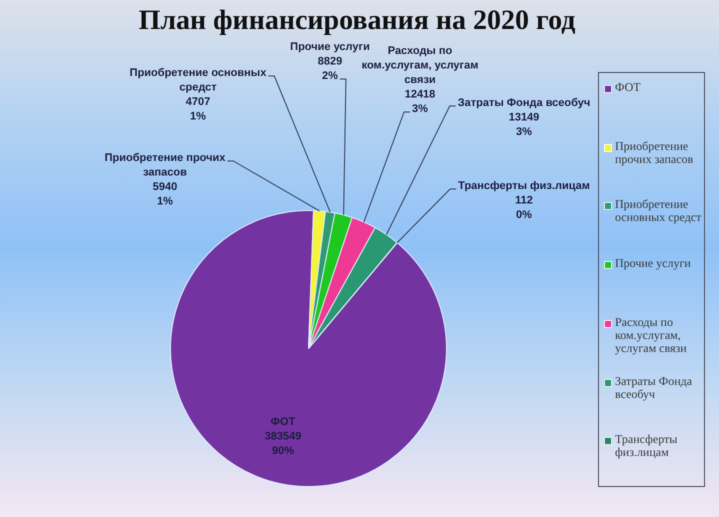 The height and width of the screenshot is (517, 719). What do you see at coordinates (654, 387) in the screenshot?
I see `legend-label: Затраты Фонда всеобуч` at bounding box center [654, 387].